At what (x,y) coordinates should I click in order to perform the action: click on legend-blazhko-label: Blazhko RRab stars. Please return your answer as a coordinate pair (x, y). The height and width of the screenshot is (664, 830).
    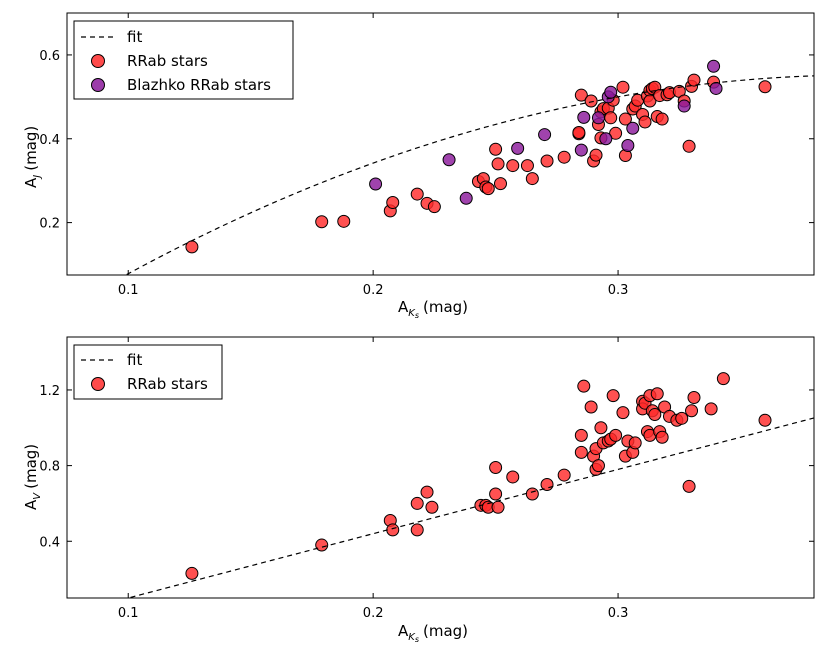
    Looking at the image, I should click on (199, 85).